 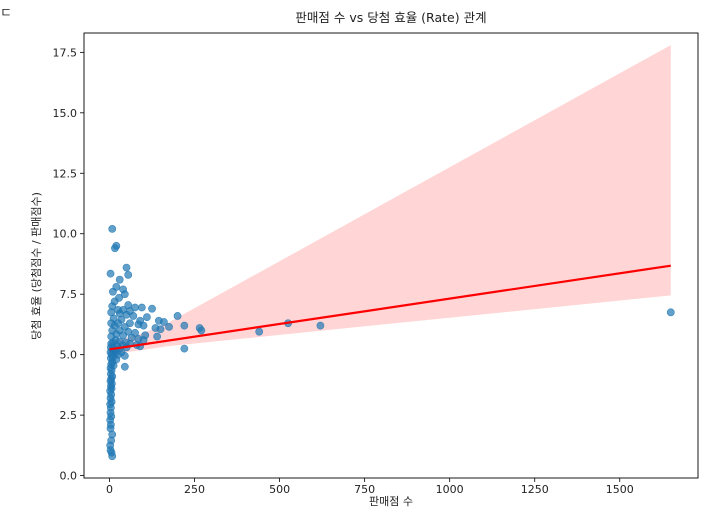 I want to click on x-tick-label: 0, so click(x=109, y=489).